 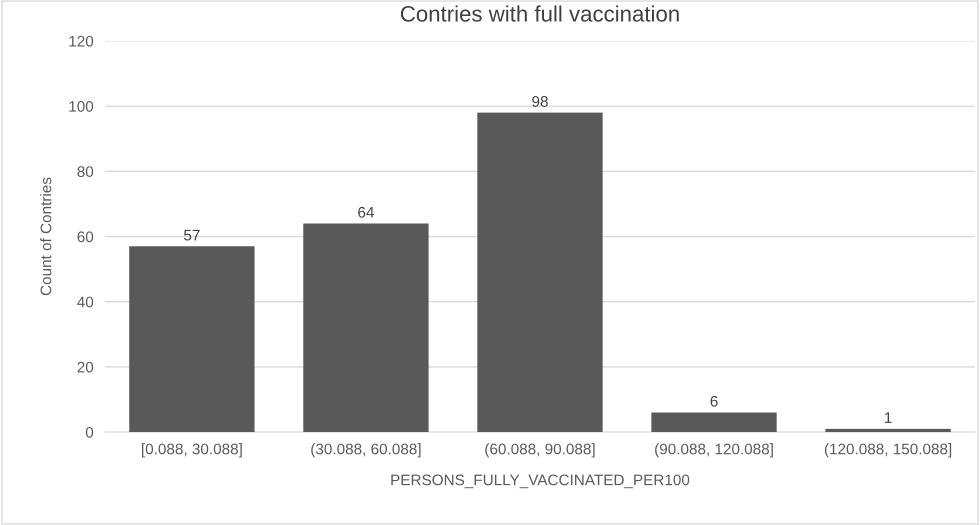 What do you see at coordinates (540, 101) in the screenshot?
I see `data-label: 98` at bounding box center [540, 101].